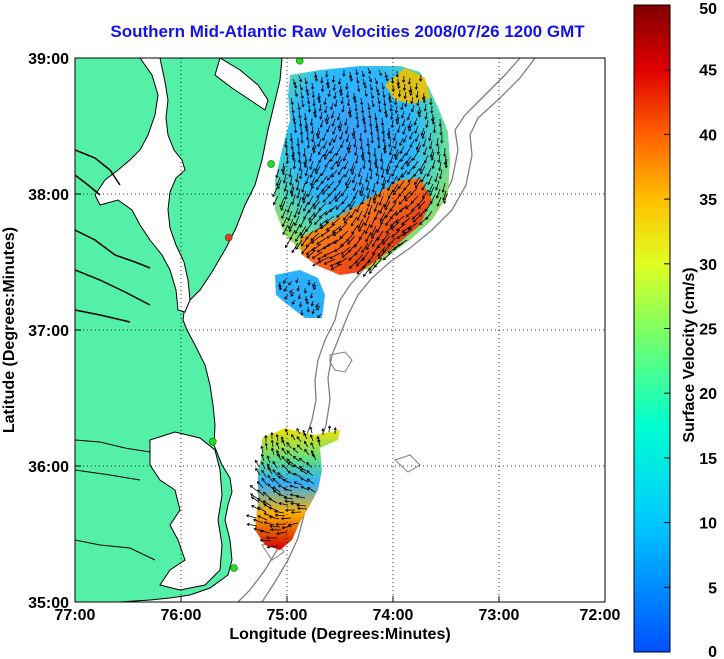 This screenshot has width=724, height=659. I want to click on x-tick-label: 72:00, so click(600, 615).